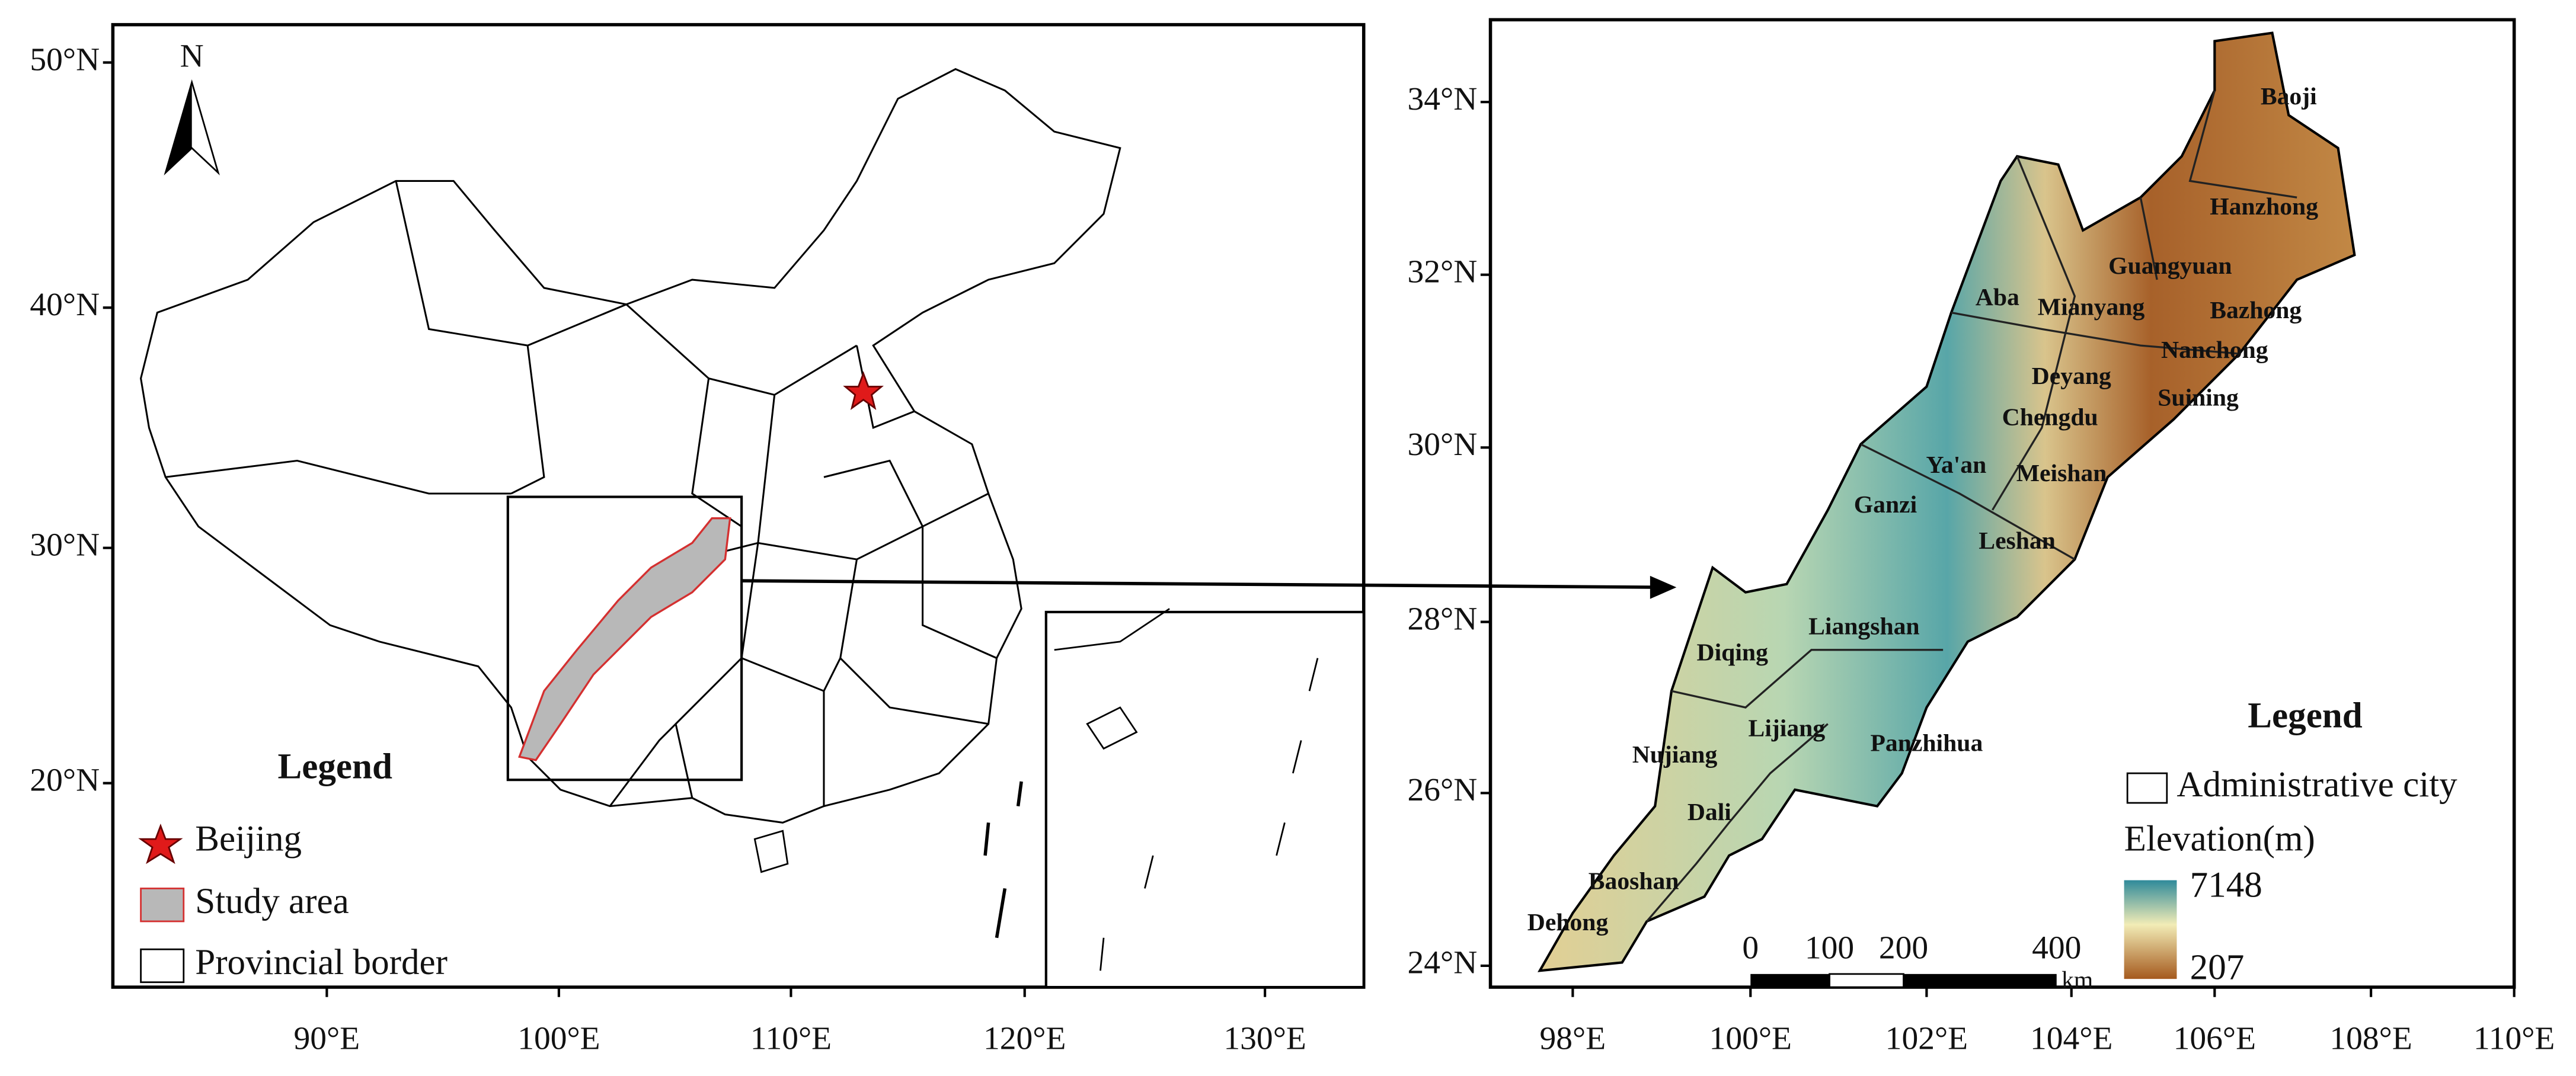  I want to click on pointer-arrow, so click(1207, 584).